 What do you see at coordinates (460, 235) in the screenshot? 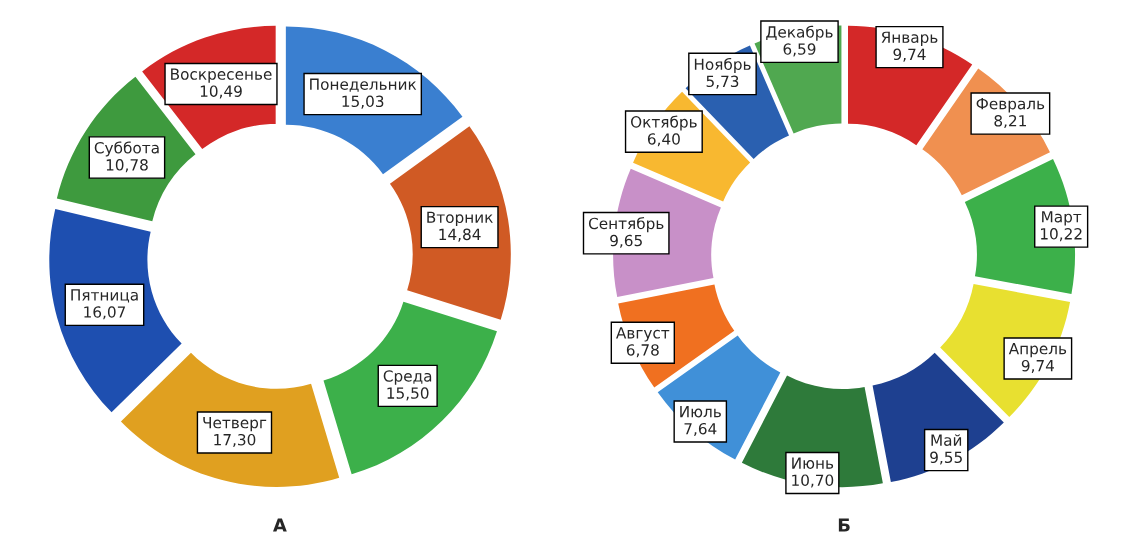
I see `data-label: 14,84` at bounding box center [460, 235].